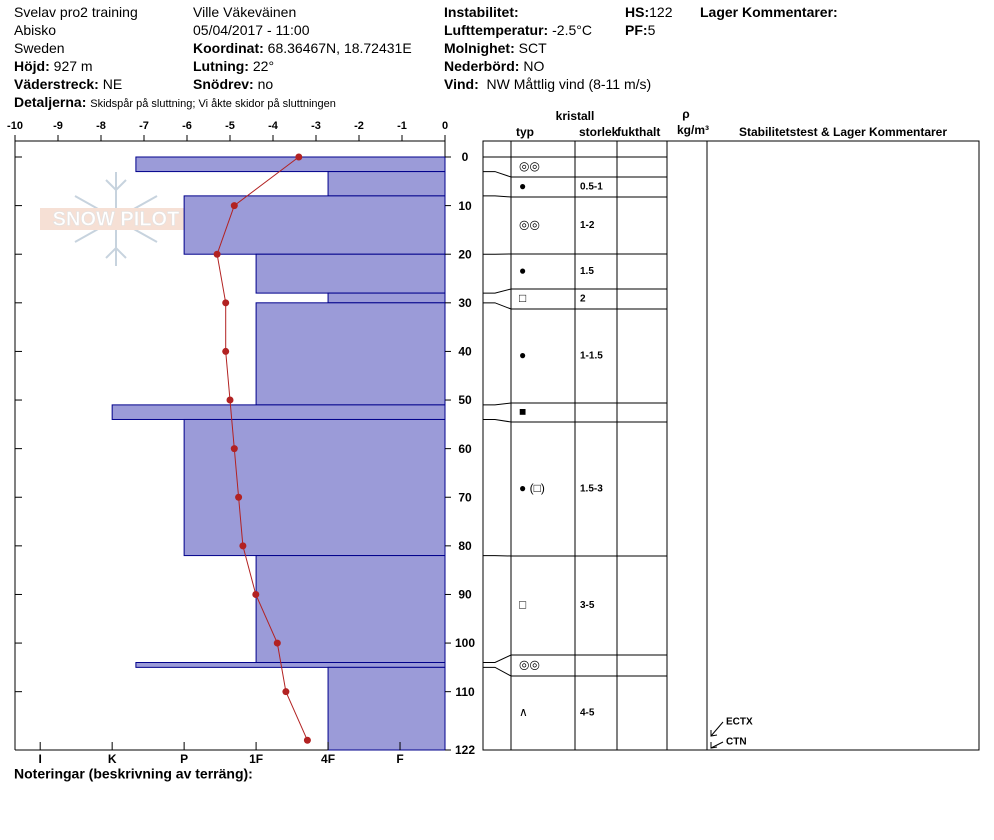 The width and height of the screenshot is (994, 840). Describe the element at coordinates (445, 126) in the screenshot. I see `x-tick-label: 0` at that location.